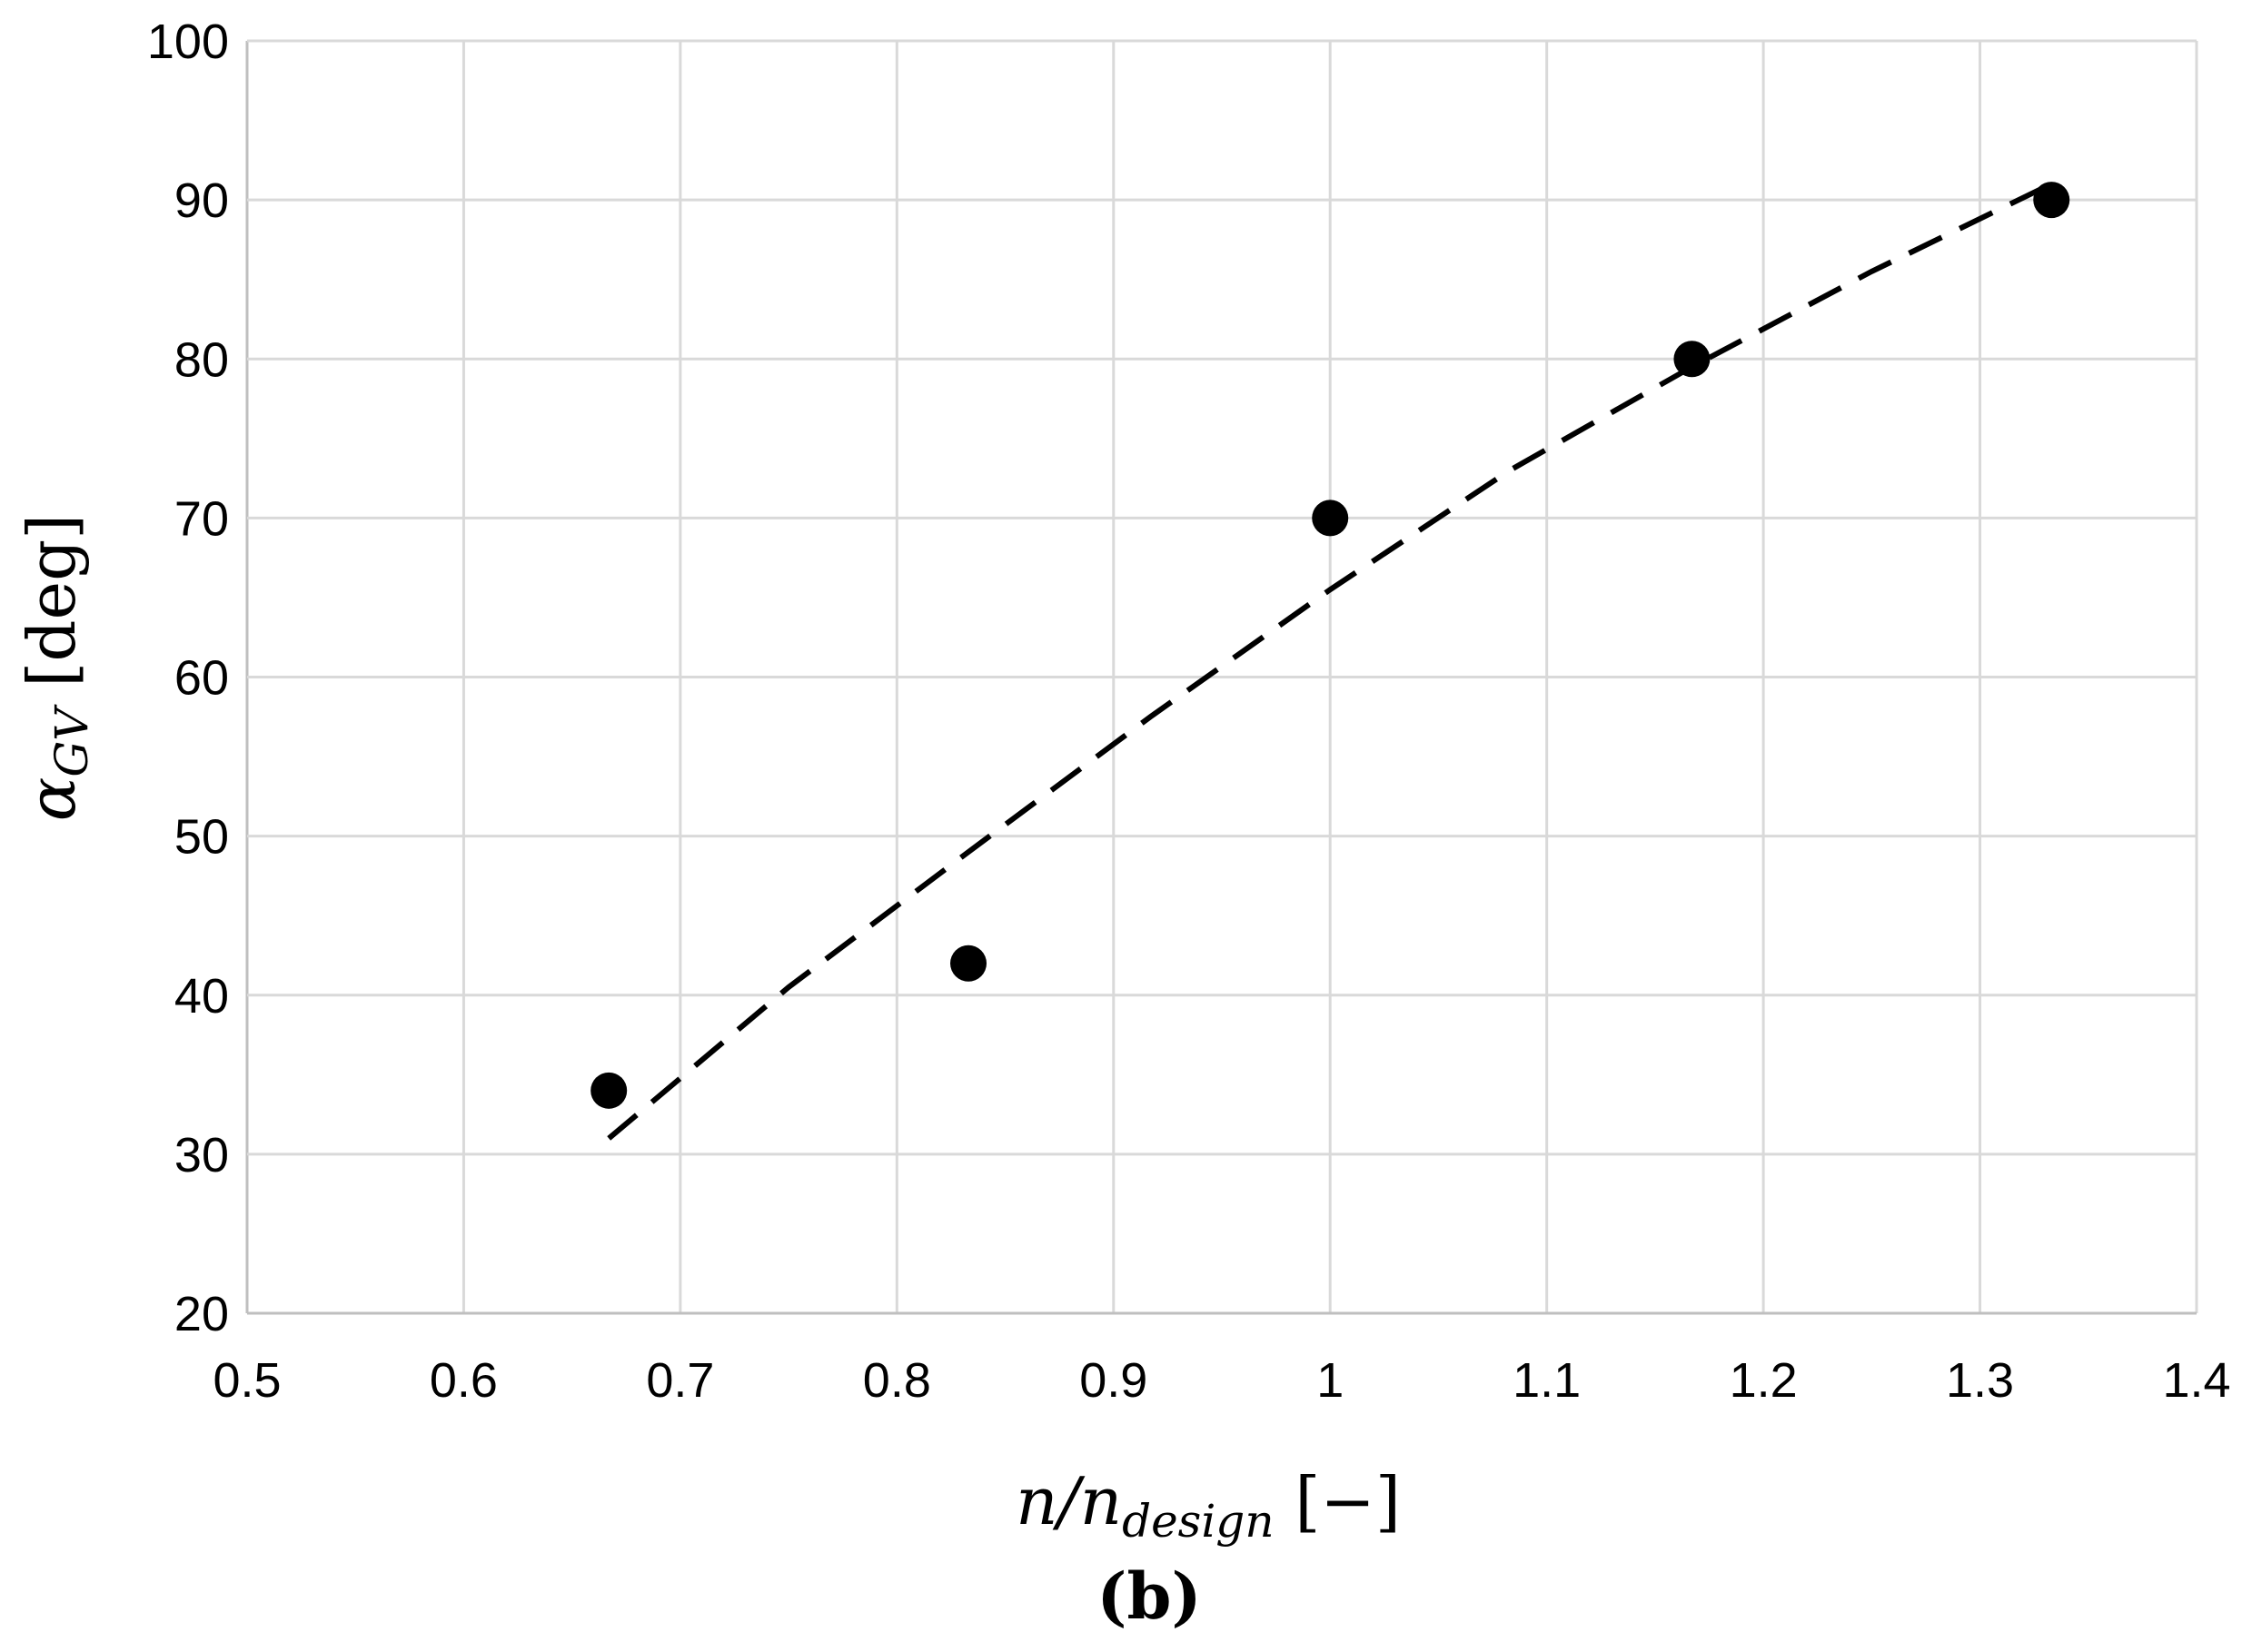  Describe the element at coordinates (1980, 1380) in the screenshot. I see `x-tick-label: 1.3` at that location.